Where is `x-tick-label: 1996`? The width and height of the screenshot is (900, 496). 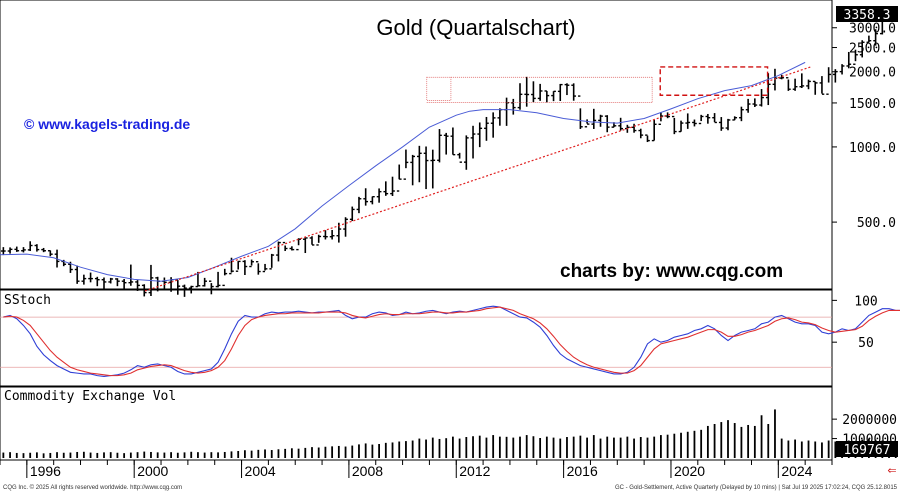 x-tick-label: 1996 is located at coordinates (45, 471).